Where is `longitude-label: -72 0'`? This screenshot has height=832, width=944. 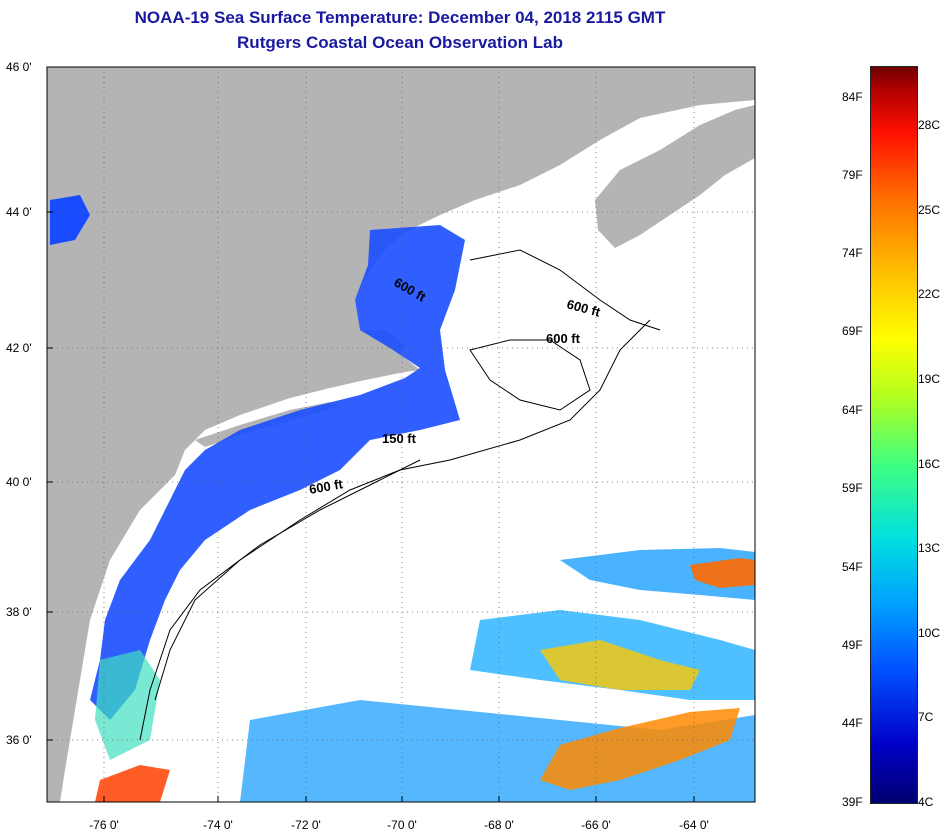 longitude-label: -72 0' is located at coordinates (306, 825).